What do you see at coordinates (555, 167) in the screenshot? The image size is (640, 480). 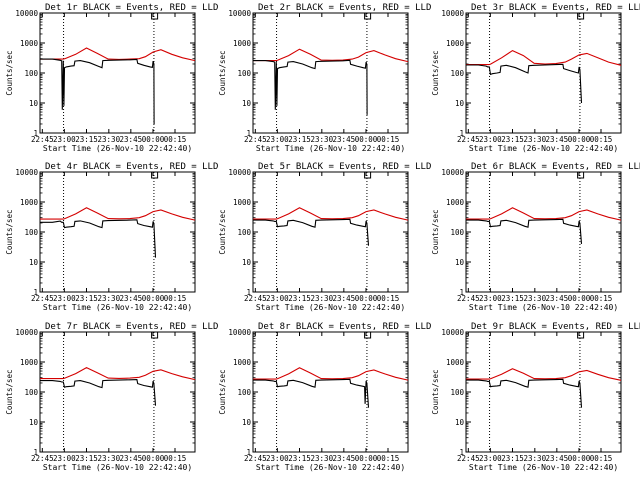 I see `chart-title: Det 6r BLACK = Events, RED = LLD` at bounding box center [555, 167].